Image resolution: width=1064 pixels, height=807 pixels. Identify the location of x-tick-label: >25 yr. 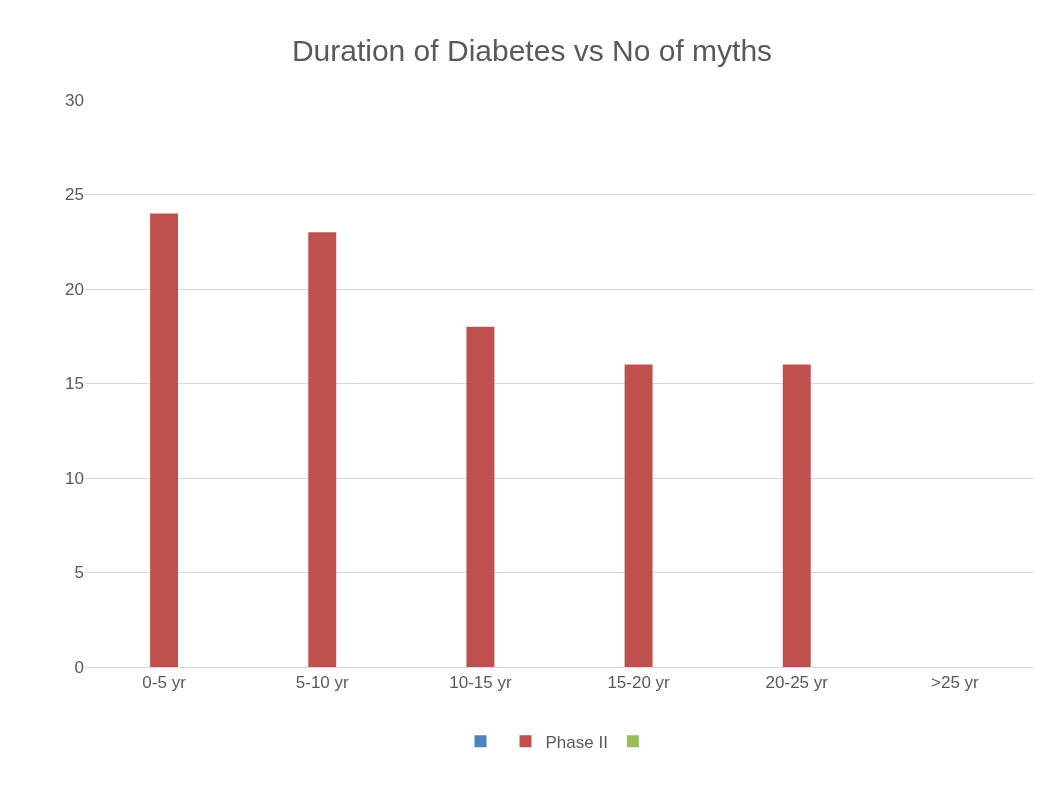
(955, 683).